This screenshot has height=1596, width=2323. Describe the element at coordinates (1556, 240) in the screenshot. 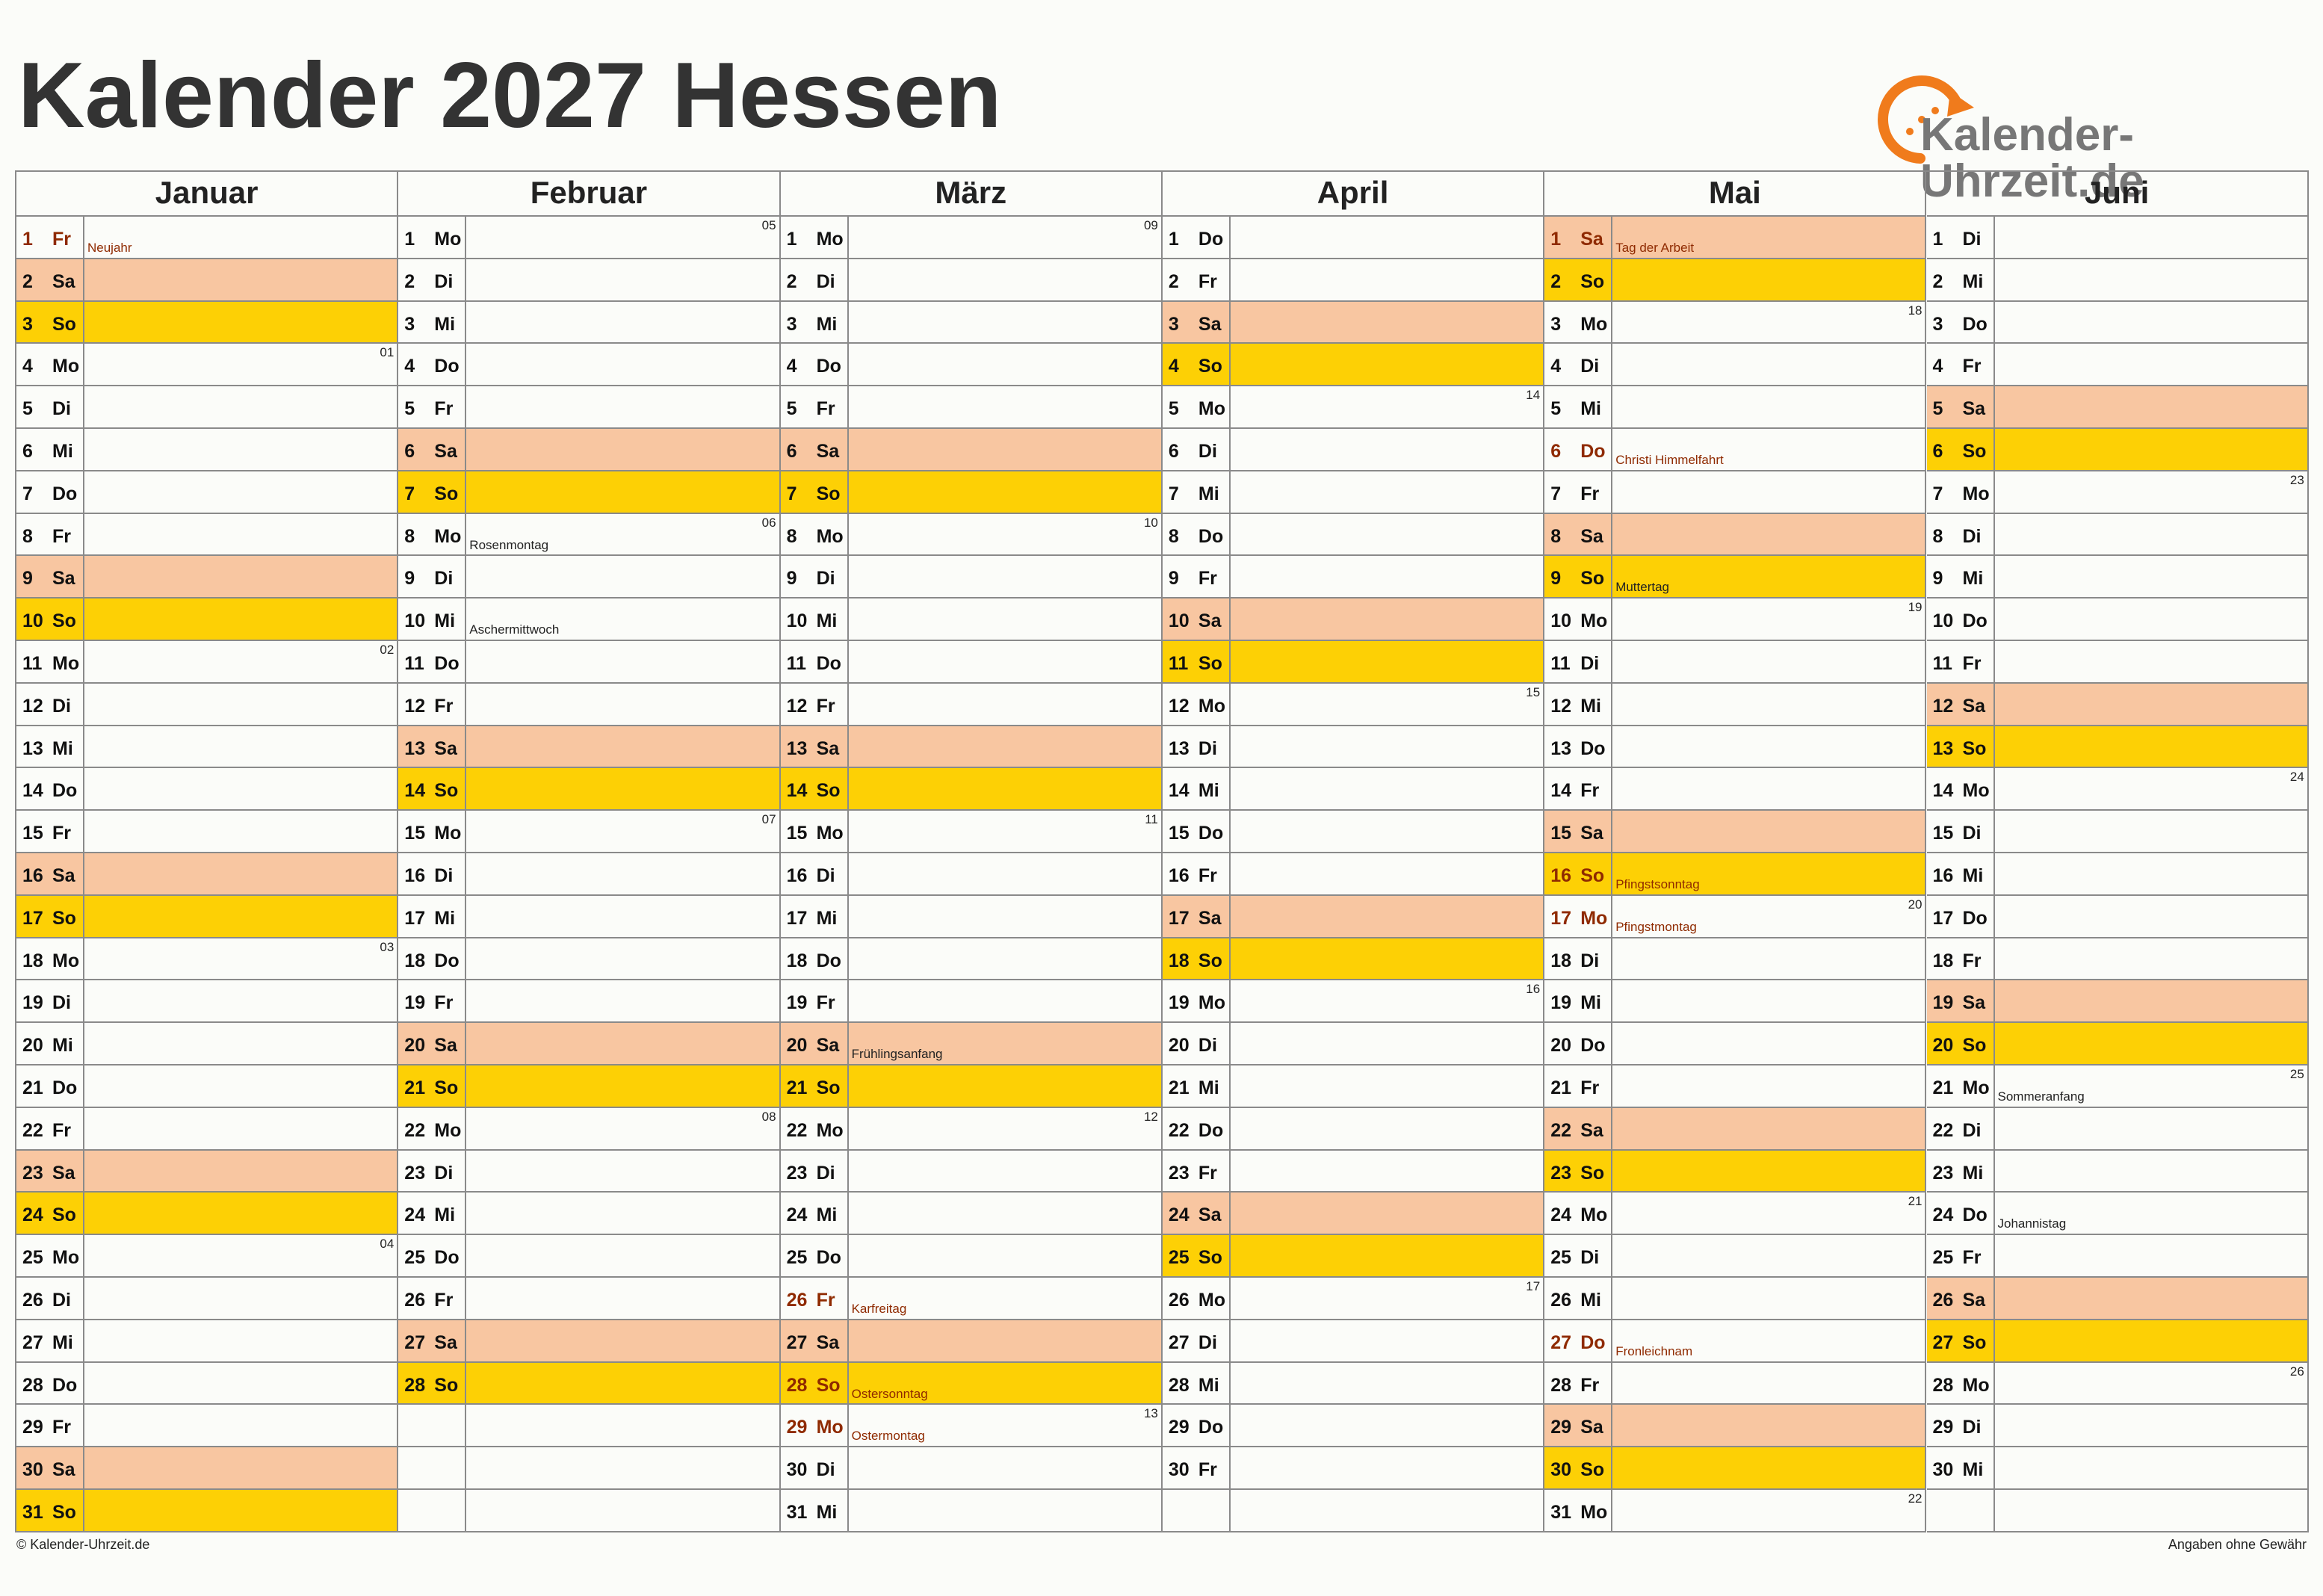

I see `day-number: 1` at that location.